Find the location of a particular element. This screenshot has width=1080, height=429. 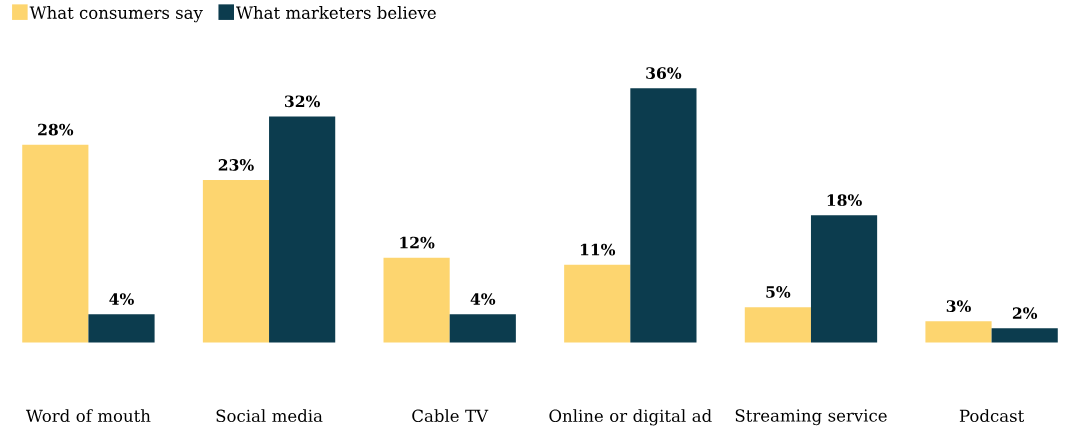

data-label: 32% is located at coordinates (302, 101).